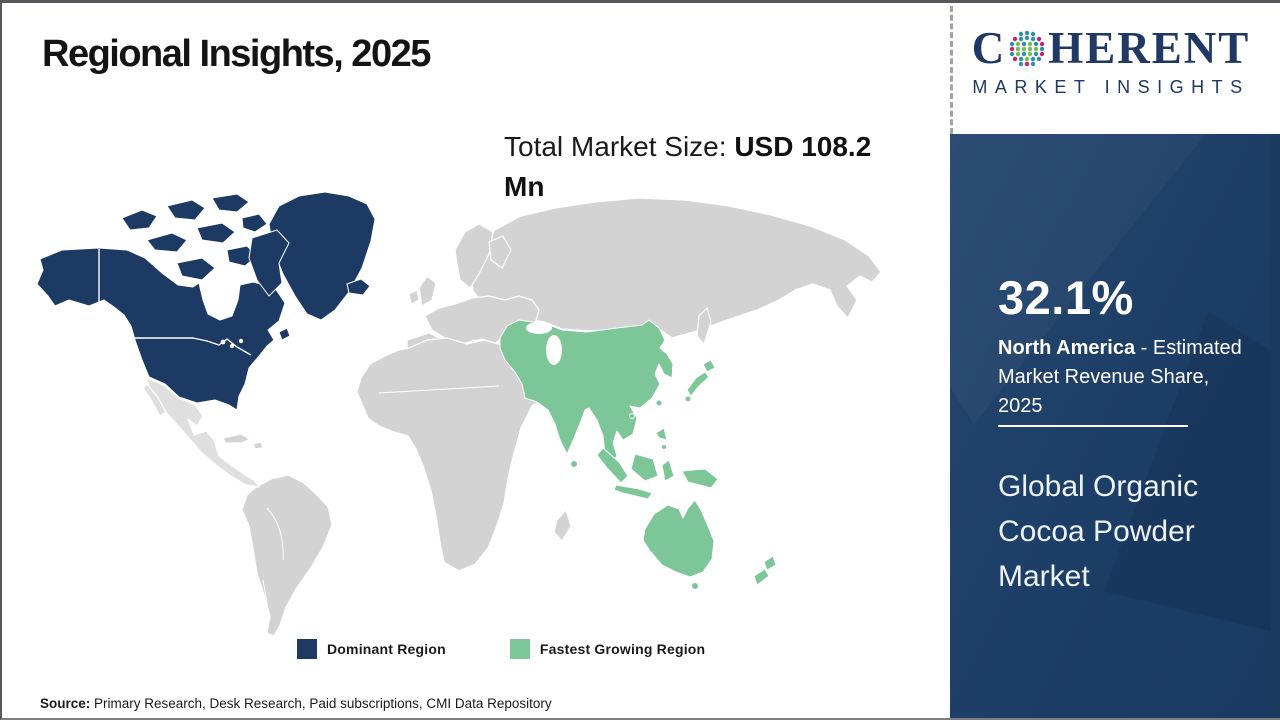  Describe the element at coordinates (322, 256) in the screenshot. I see `country-greenland` at that location.